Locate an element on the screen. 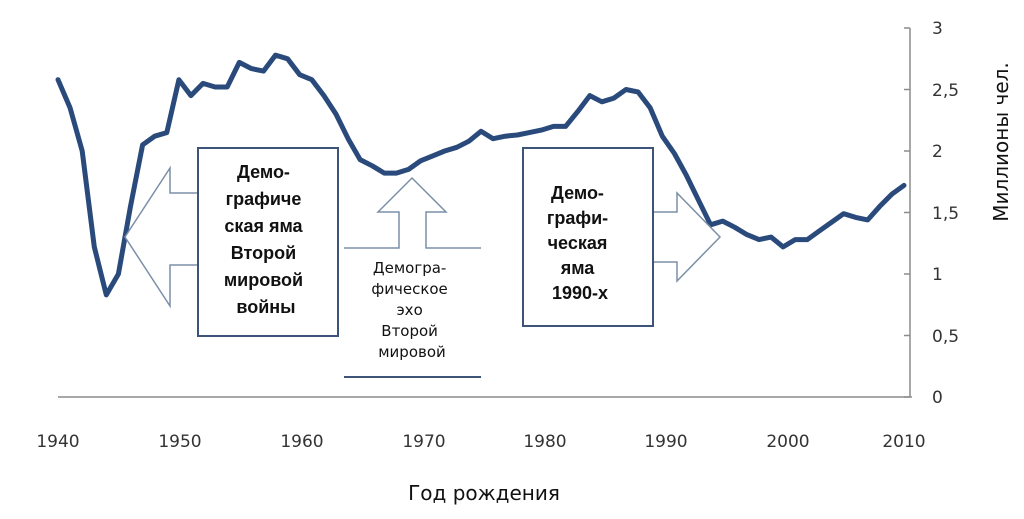 The width and height of the screenshot is (1024, 519). y-tick-label: 2 is located at coordinates (937, 152).